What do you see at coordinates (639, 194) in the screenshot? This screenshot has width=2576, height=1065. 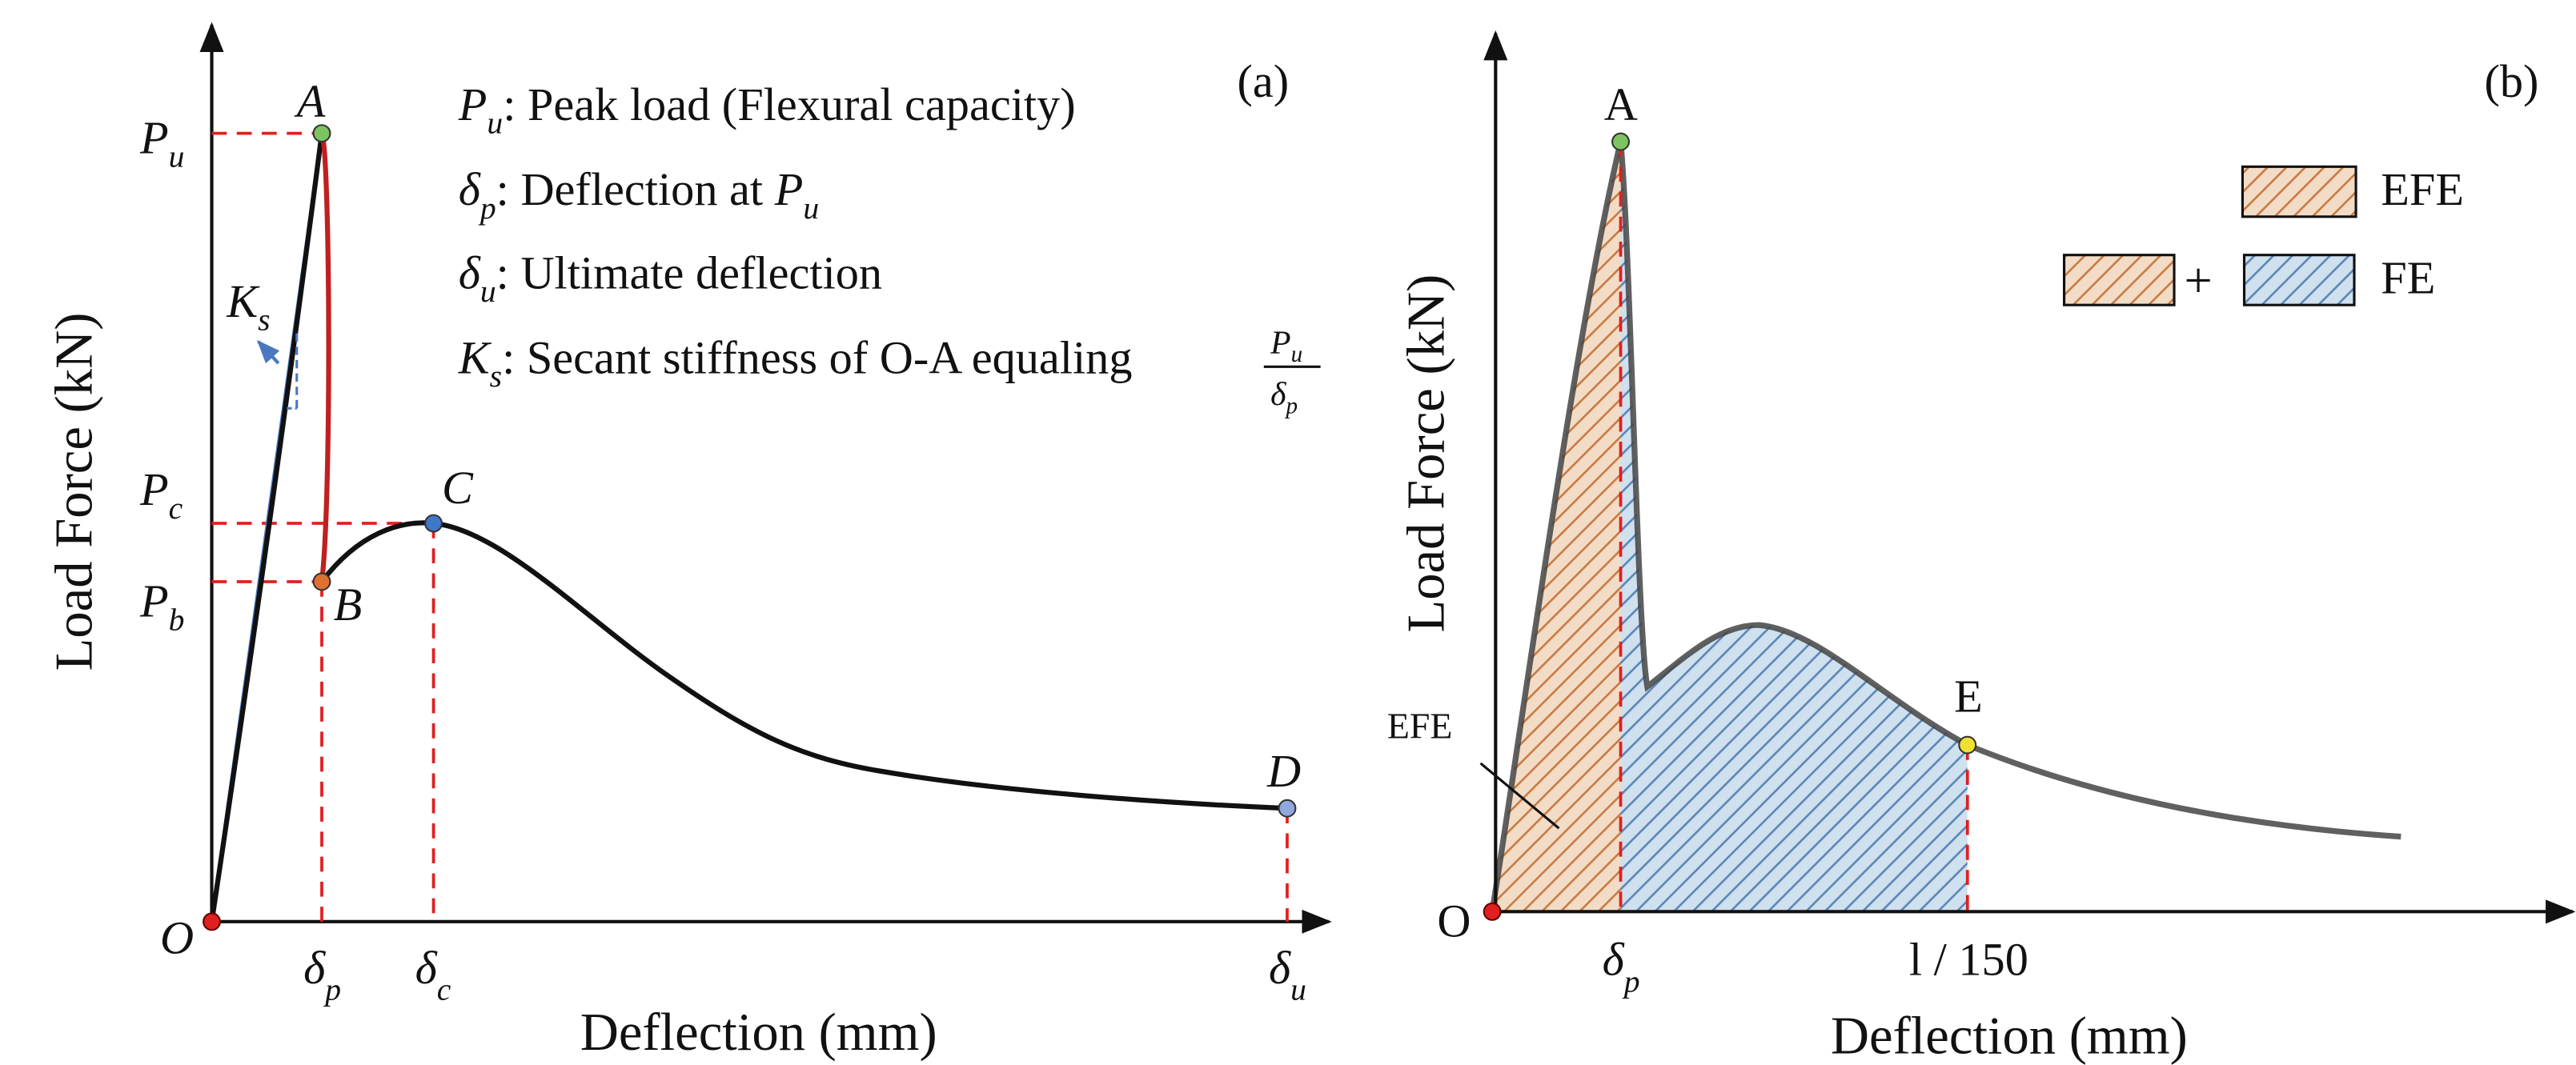 I see `note: δp: Deflection at Pu` at bounding box center [639, 194].